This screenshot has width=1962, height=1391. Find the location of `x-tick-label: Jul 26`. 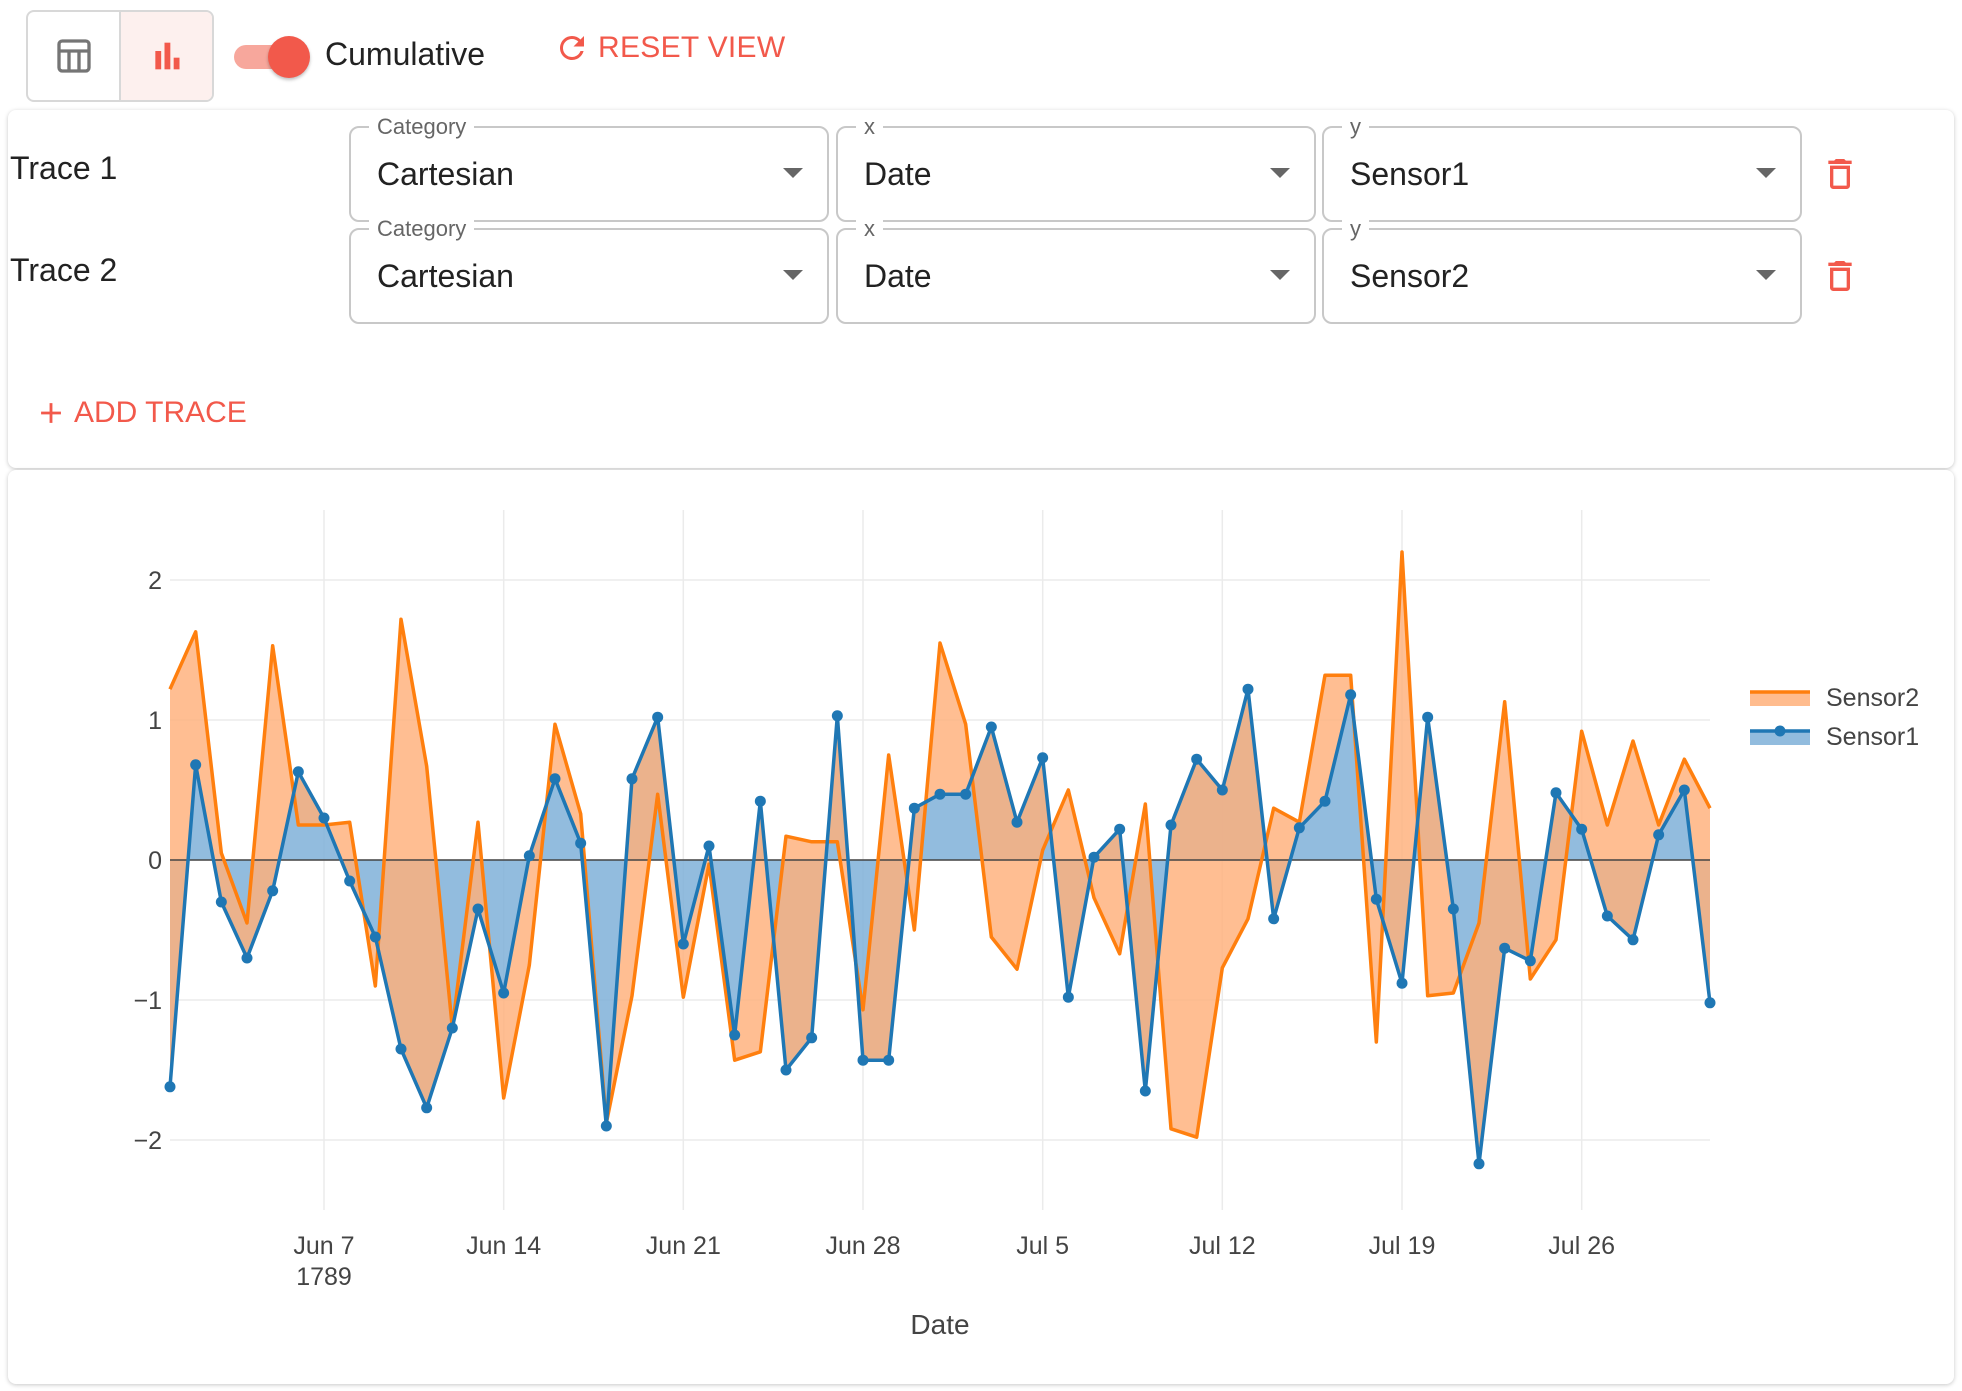

x-tick-label: Jul 26 is located at coordinates (1581, 1246).